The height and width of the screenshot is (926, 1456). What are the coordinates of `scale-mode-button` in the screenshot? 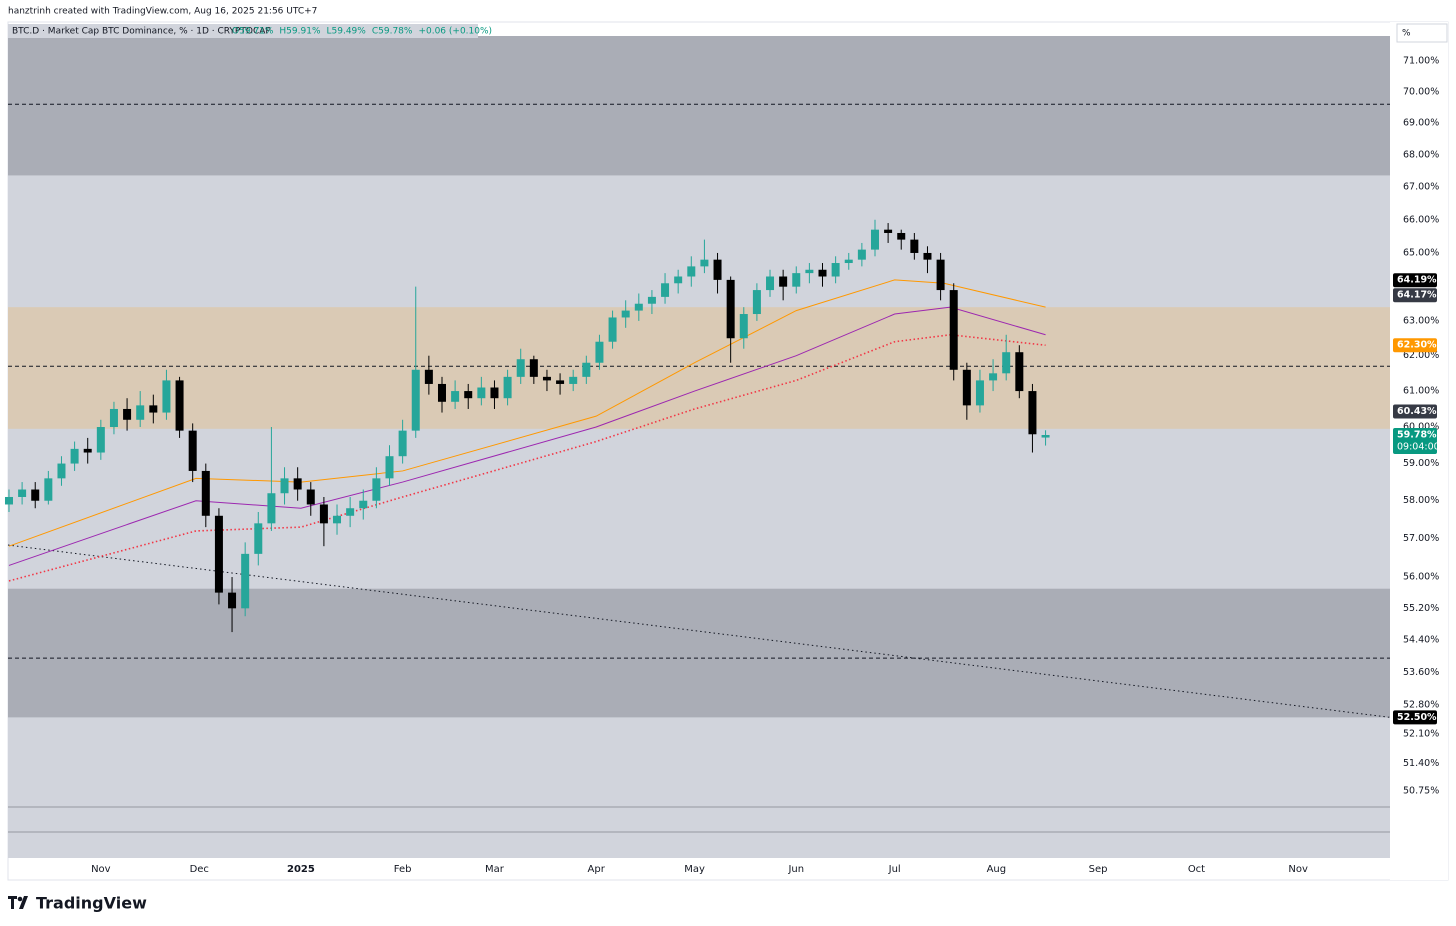 It's located at (1422, 33).